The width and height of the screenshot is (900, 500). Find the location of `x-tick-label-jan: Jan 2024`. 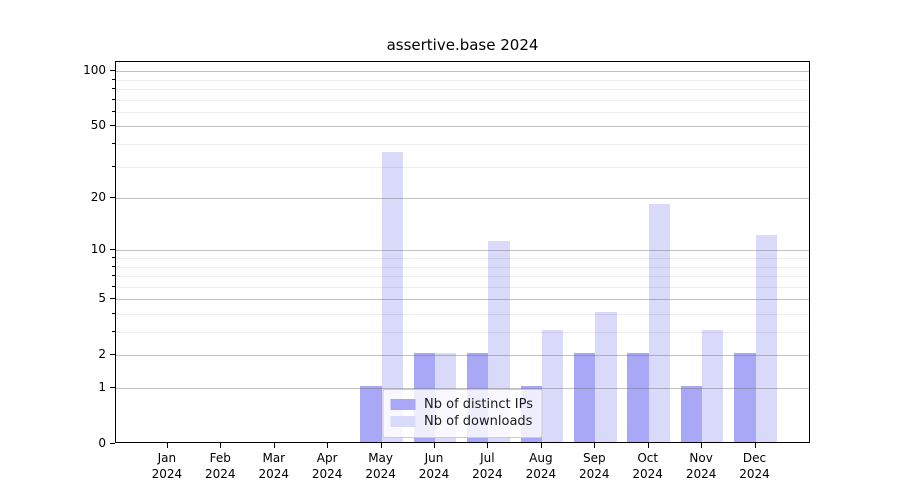

x-tick-label-jan: Jan 2024 is located at coordinates (167, 466).